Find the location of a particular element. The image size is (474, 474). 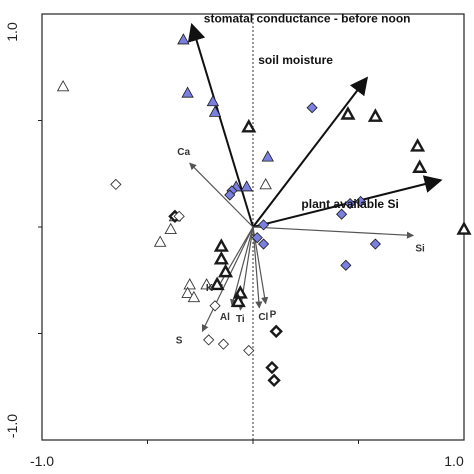

arrow-ca is located at coordinates (221, 195).